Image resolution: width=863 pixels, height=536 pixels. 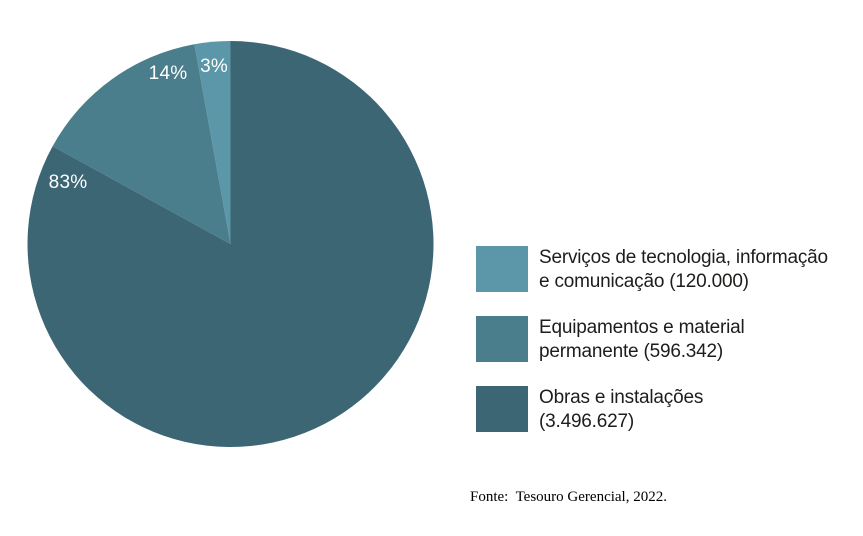 What do you see at coordinates (502, 339) in the screenshot?
I see `legend-swatch-equipamentos` at bounding box center [502, 339].